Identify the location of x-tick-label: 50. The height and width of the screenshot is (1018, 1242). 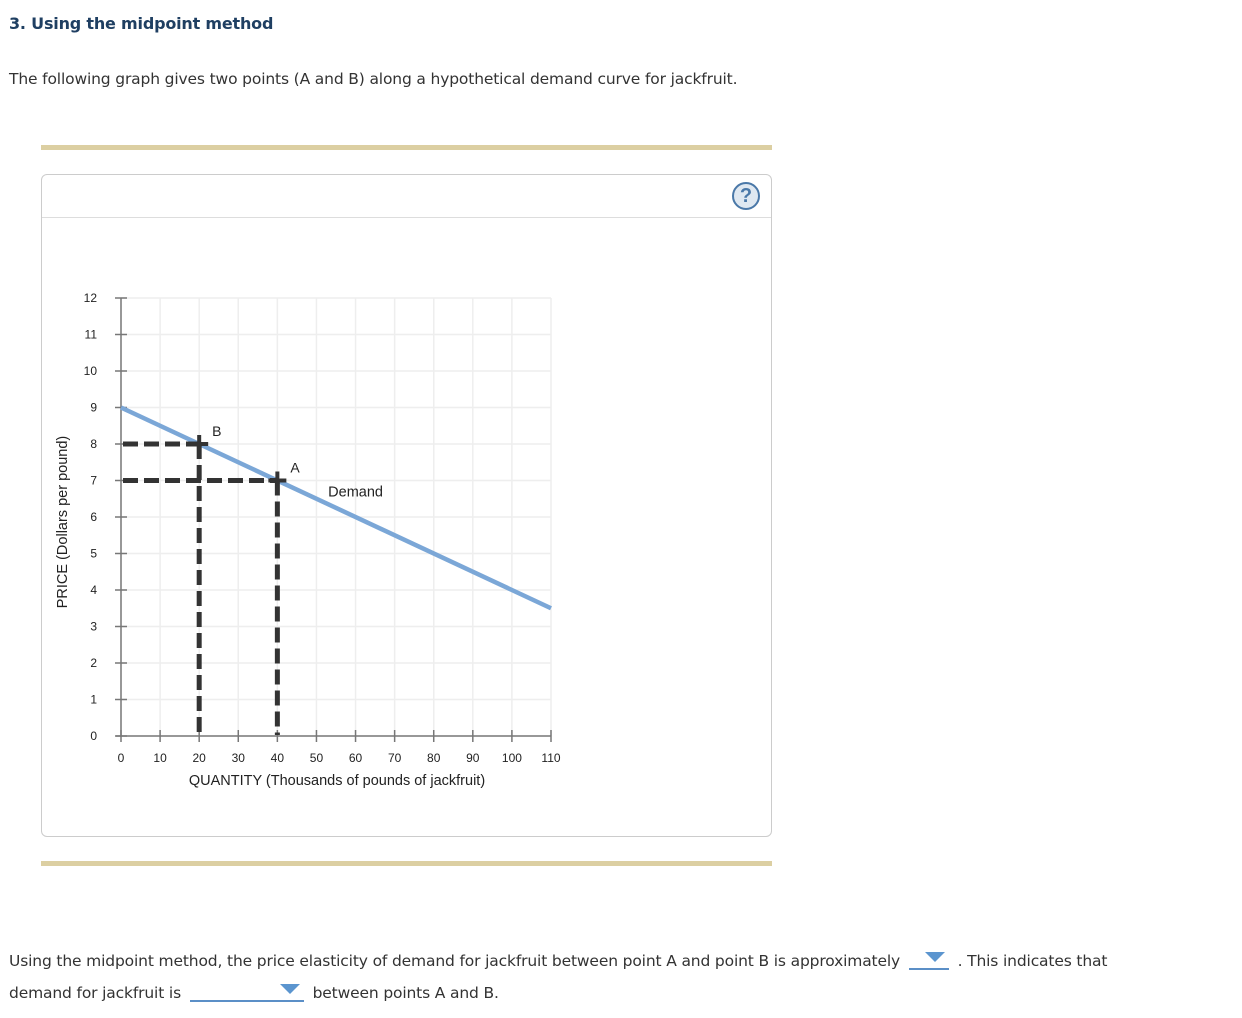
(317, 758).